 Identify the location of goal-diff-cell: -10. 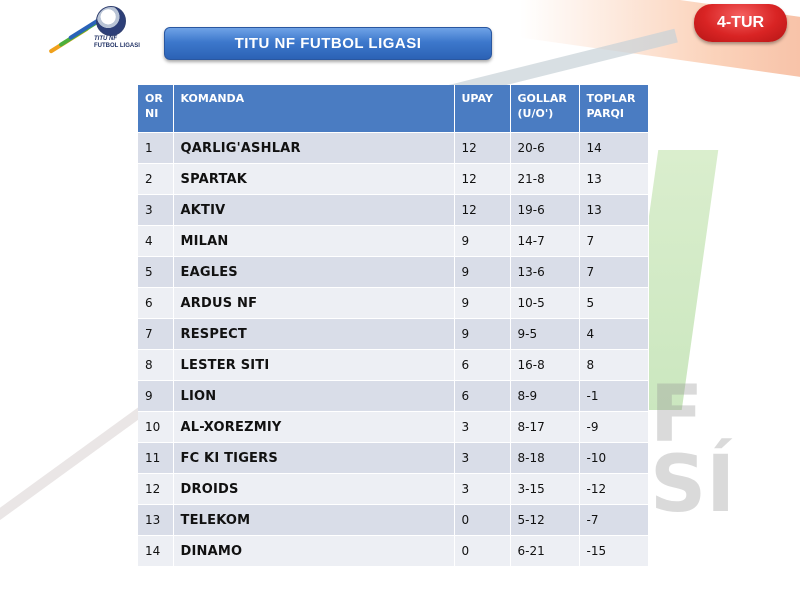
(614, 458).